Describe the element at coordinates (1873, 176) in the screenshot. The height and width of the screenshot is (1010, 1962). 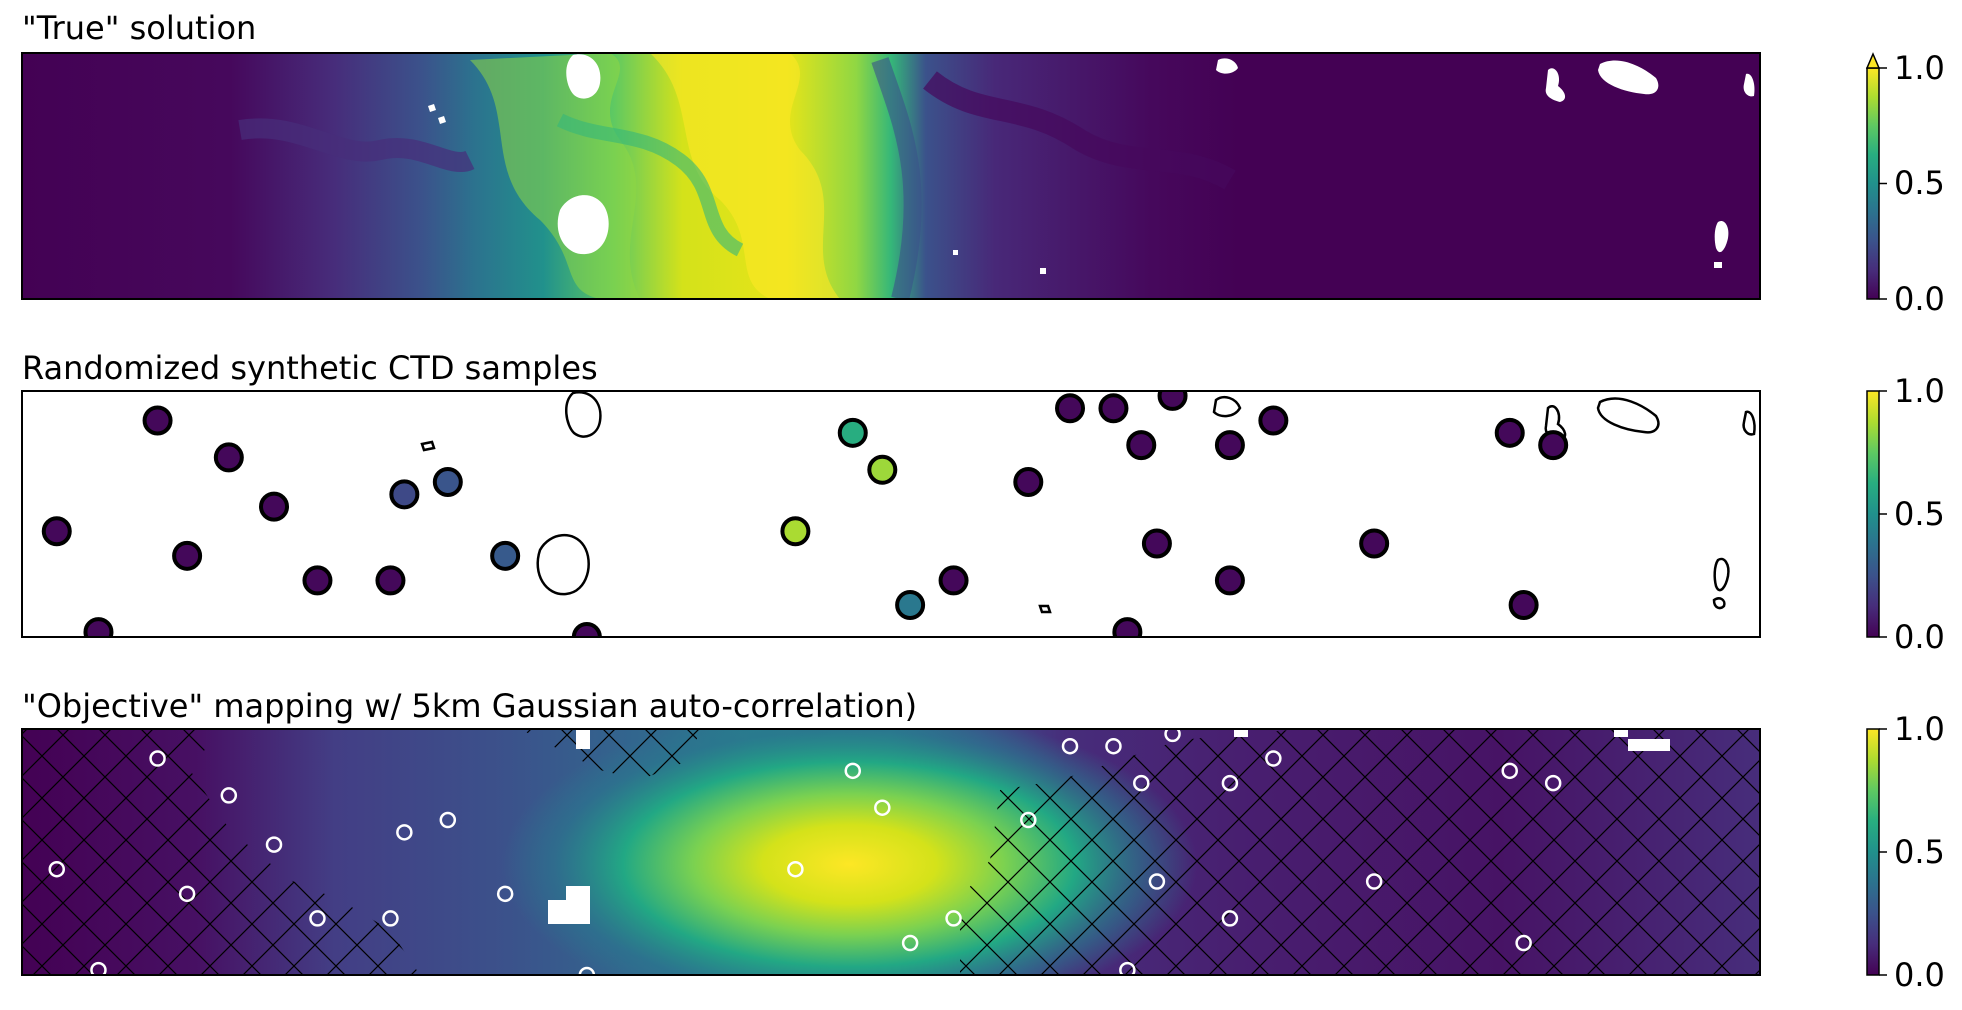
I see `colorbar-true-solution` at that location.